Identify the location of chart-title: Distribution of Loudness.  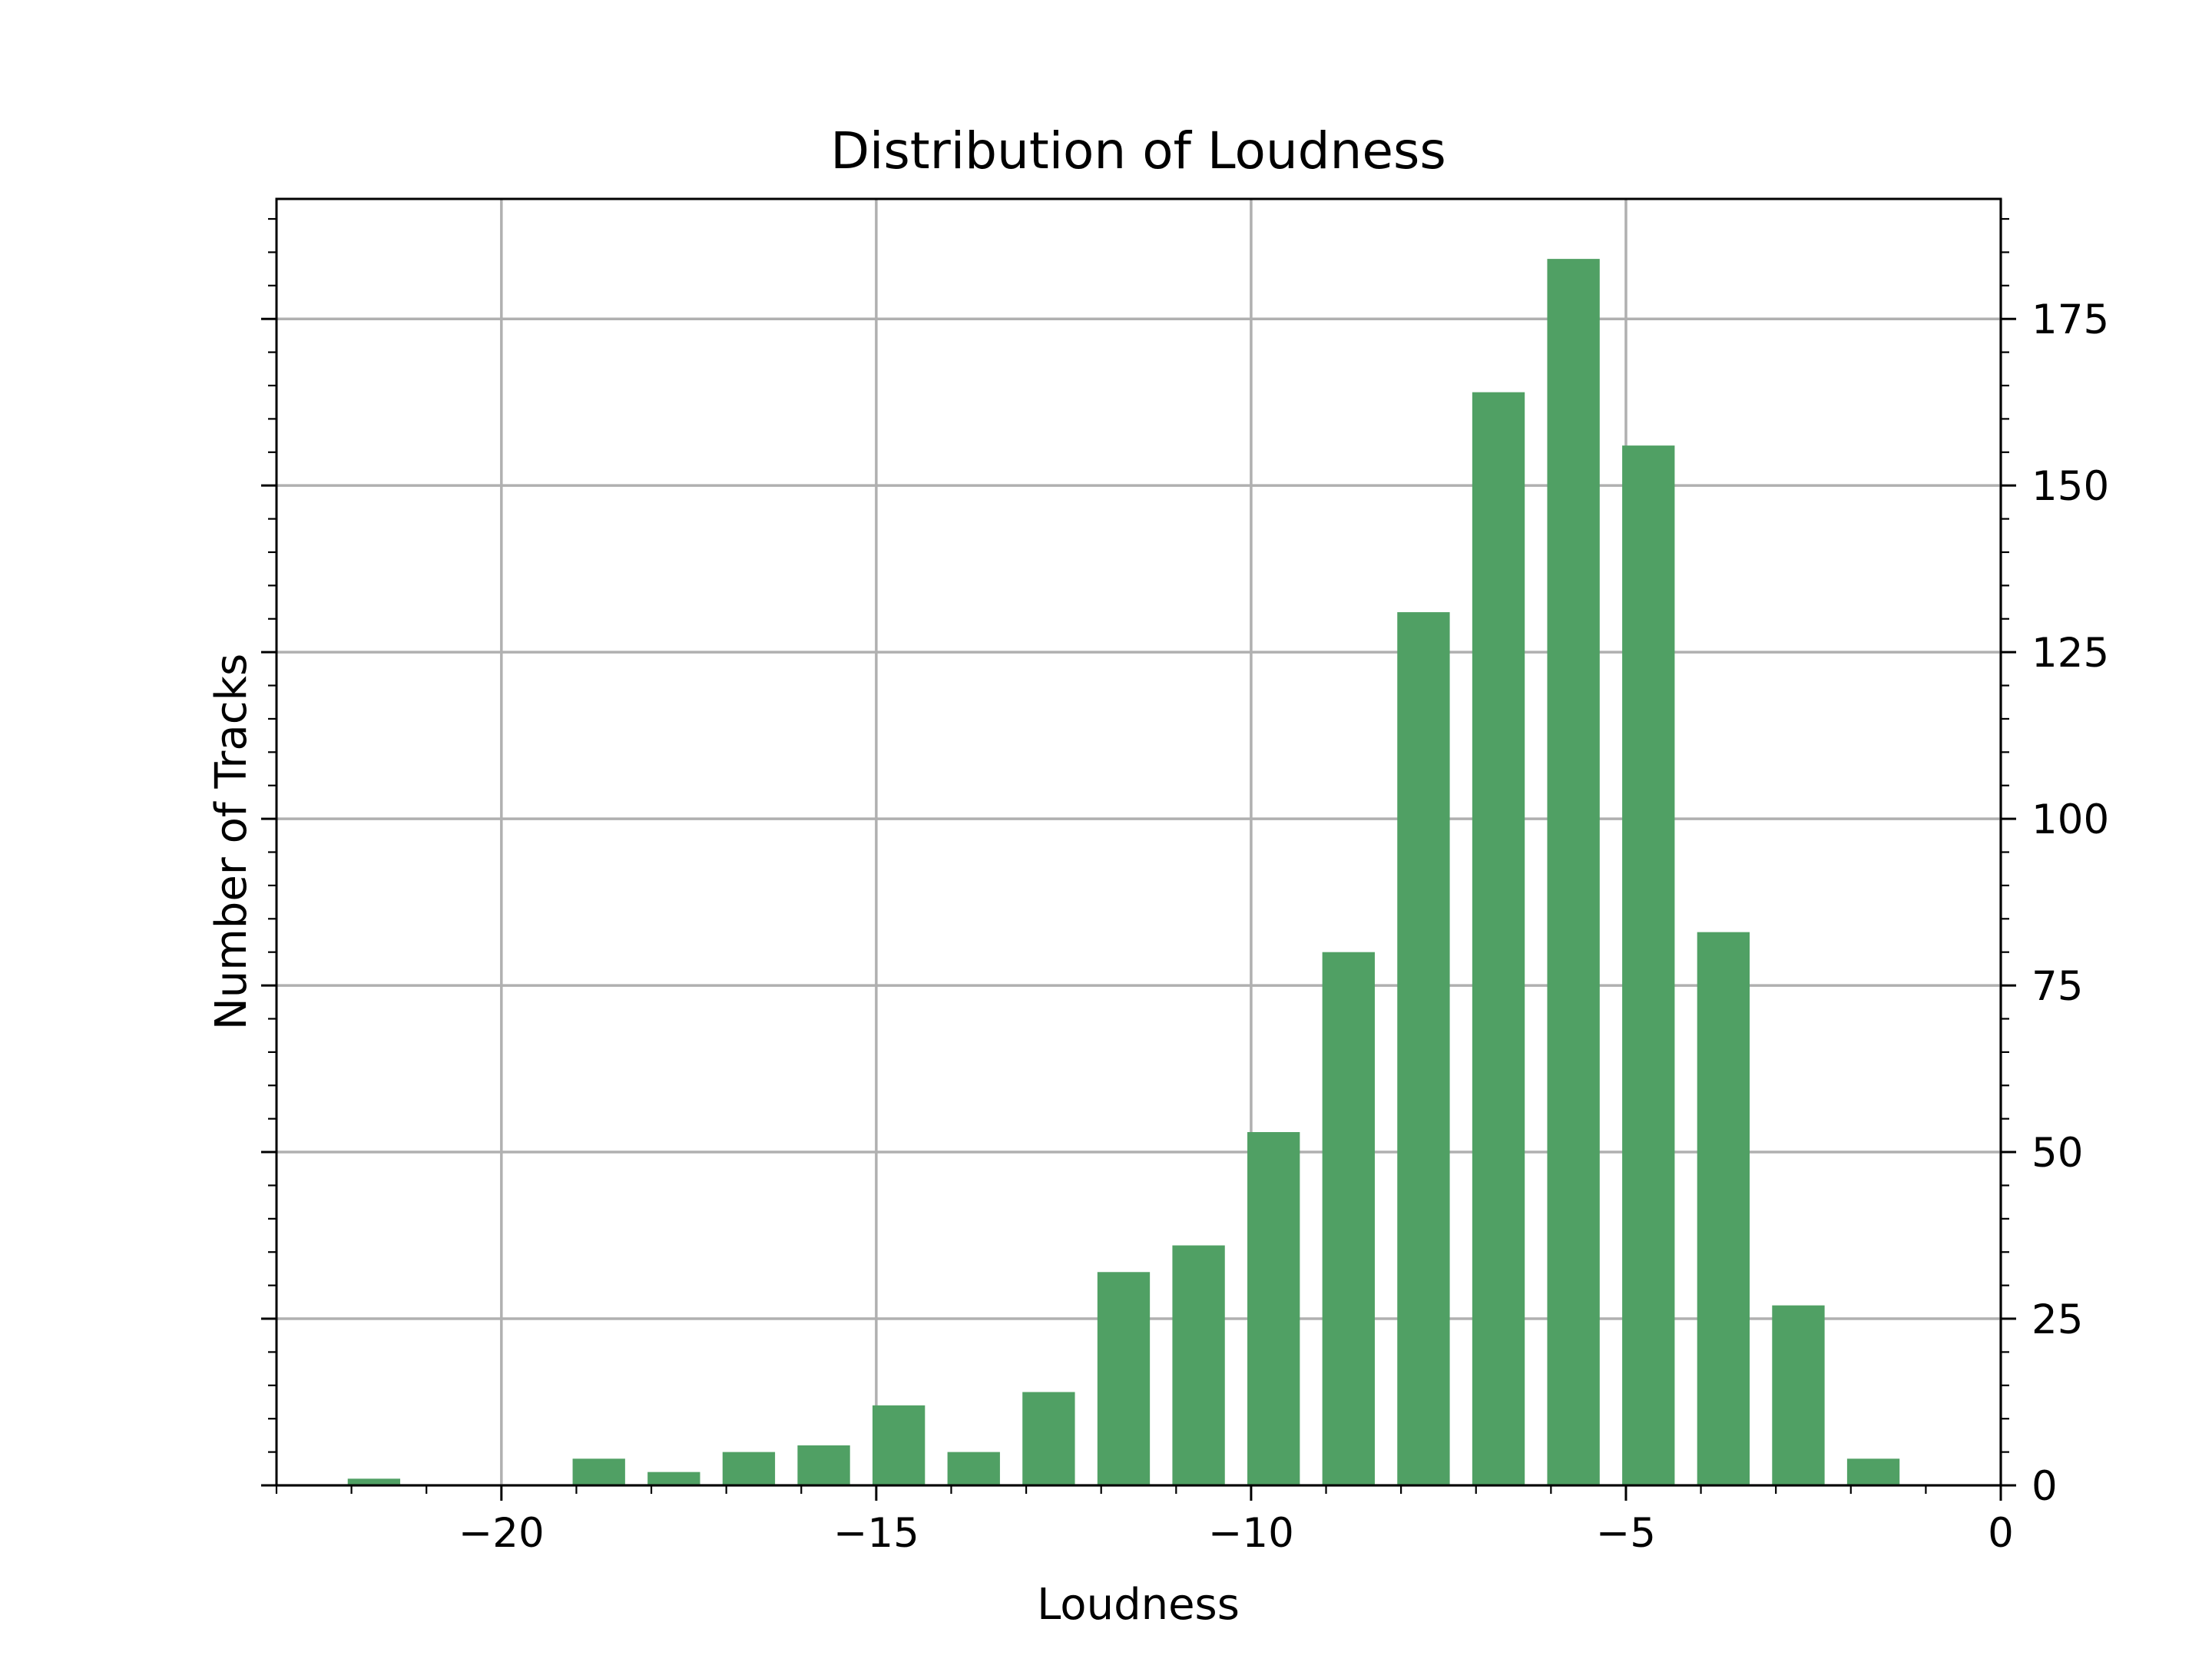
(1138, 150).